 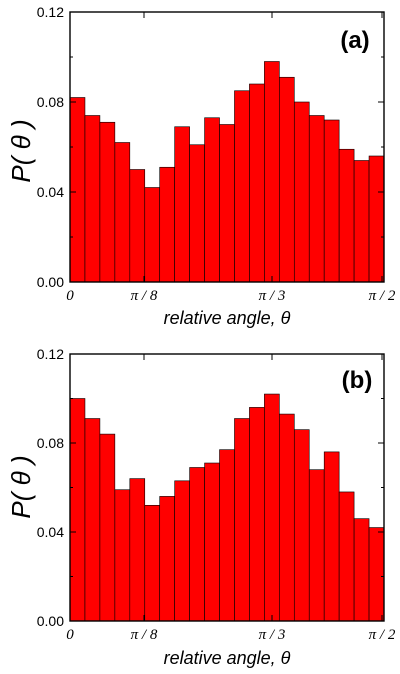 I want to click on panel-b-x-tick-label: π / 8, so click(x=144, y=635).